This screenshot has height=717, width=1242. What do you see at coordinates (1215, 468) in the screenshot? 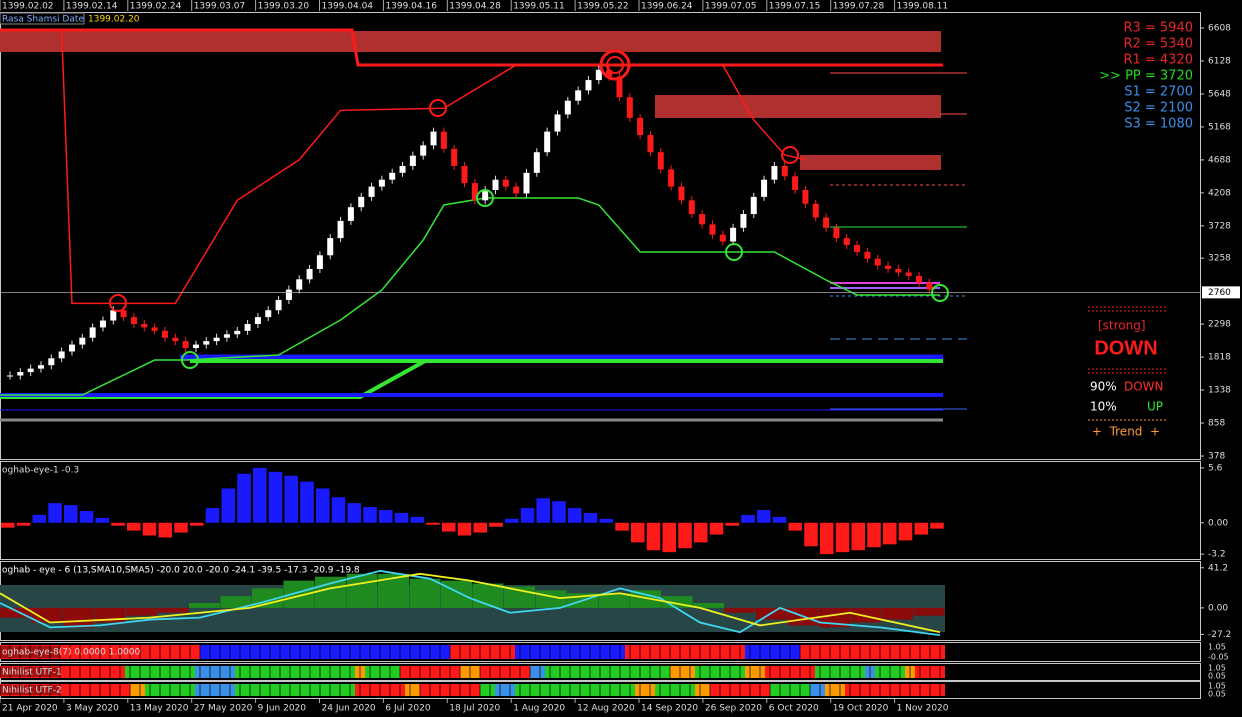
I see `y-tick-label: 5.6` at bounding box center [1215, 468].